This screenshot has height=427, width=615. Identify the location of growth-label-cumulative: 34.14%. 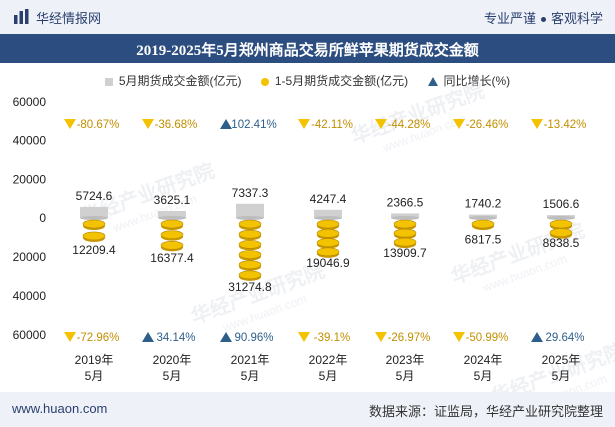
(175, 338).